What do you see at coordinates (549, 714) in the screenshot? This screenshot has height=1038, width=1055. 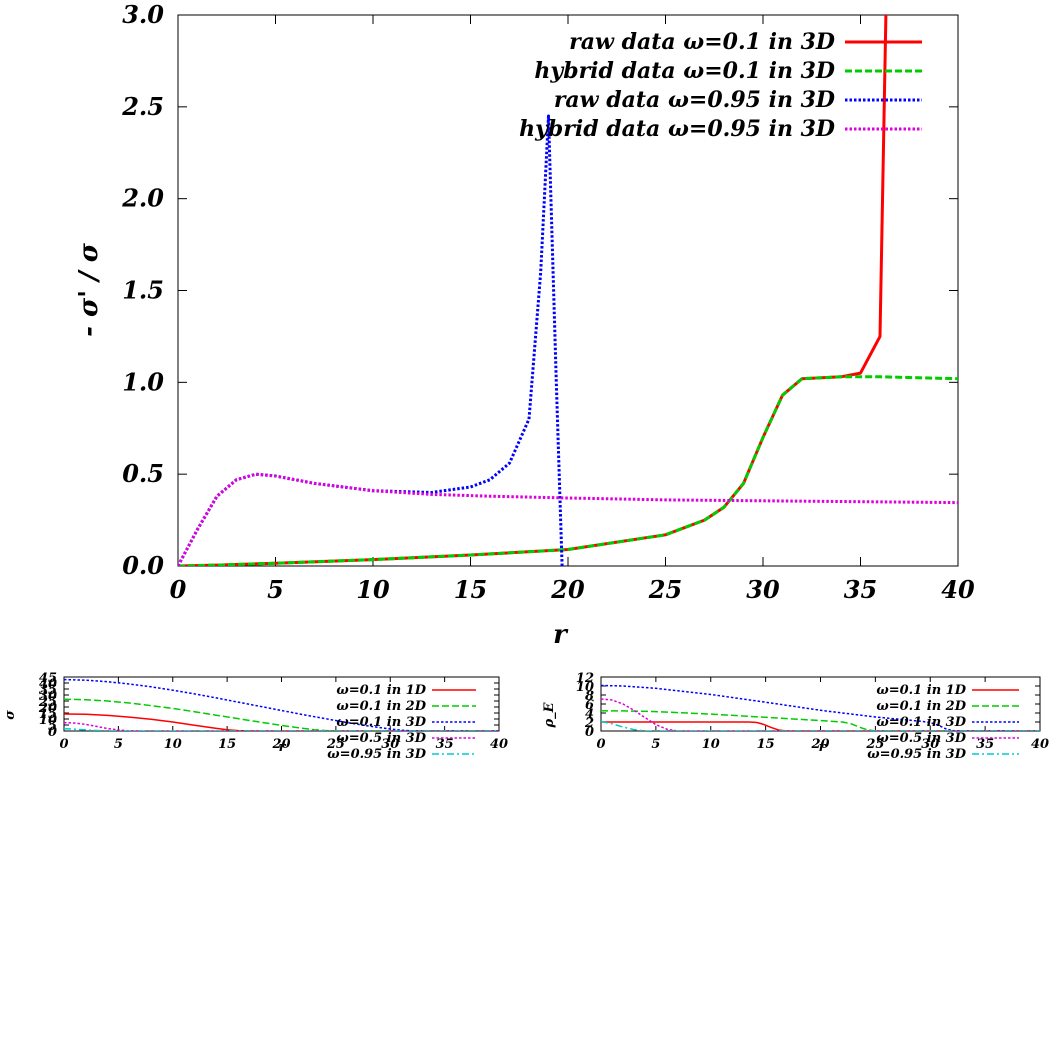 I see `y-axis-label: ρ_E` at bounding box center [549, 714].